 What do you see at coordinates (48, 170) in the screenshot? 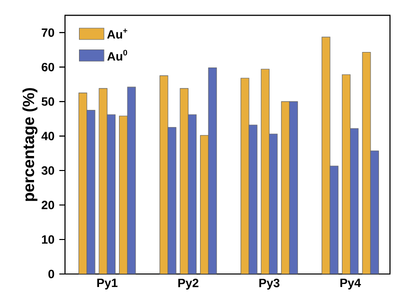
I see `y-tick-label: 30` at bounding box center [48, 170].